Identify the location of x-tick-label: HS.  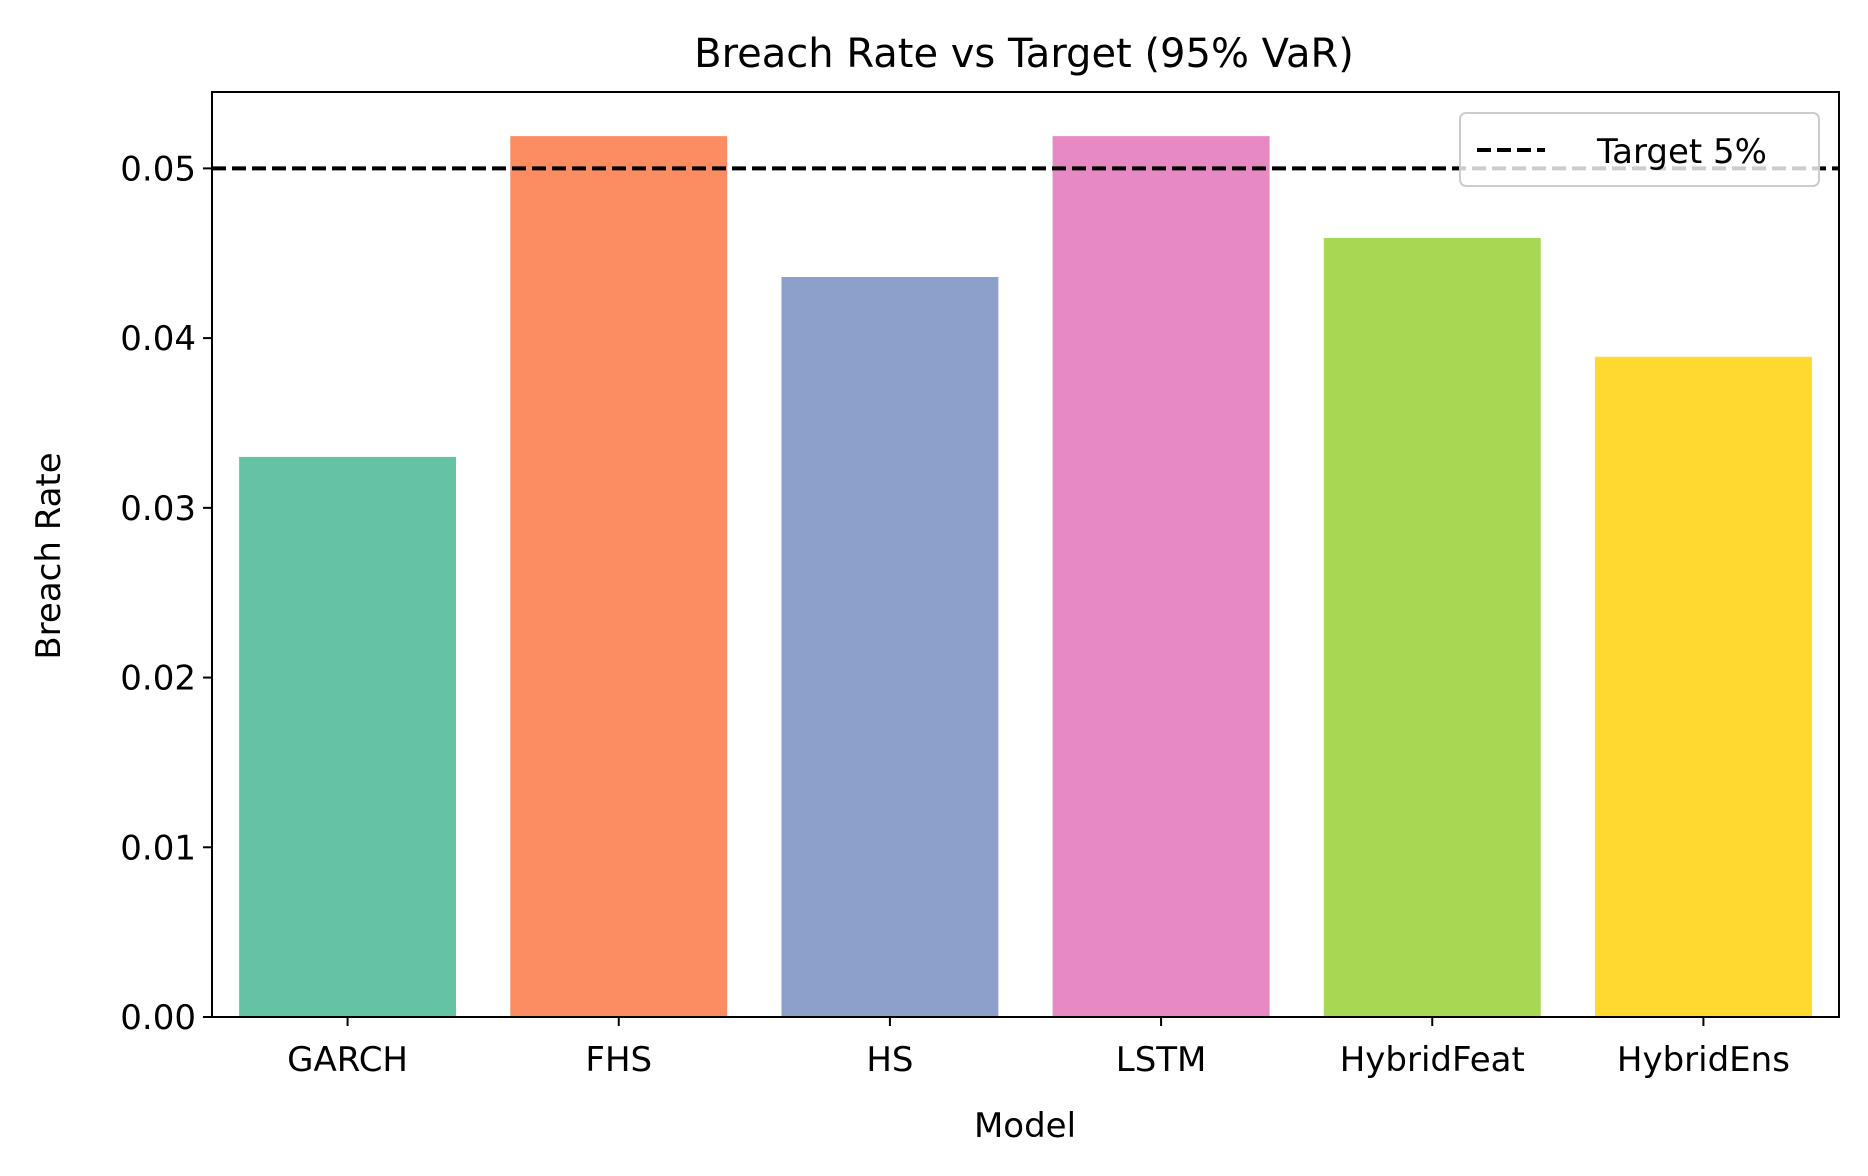
(889, 1060).